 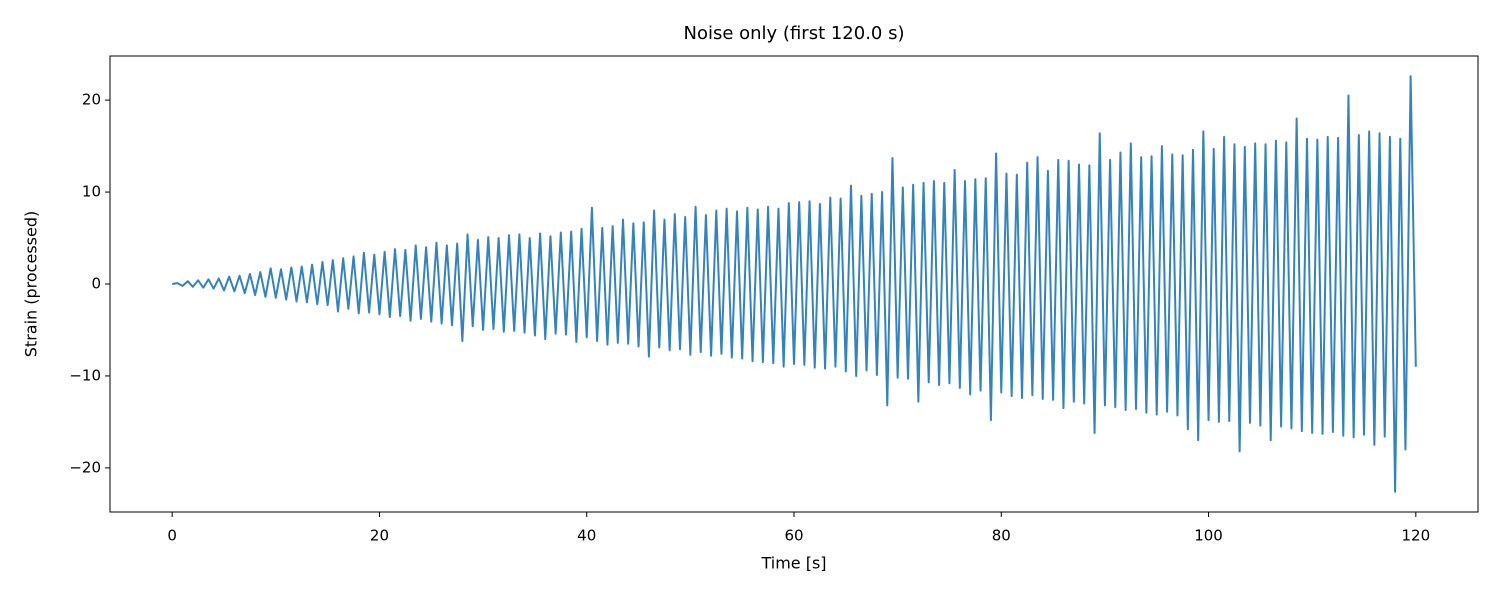 I want to click on y-tick-label: 10, so click(x=91, y=192).